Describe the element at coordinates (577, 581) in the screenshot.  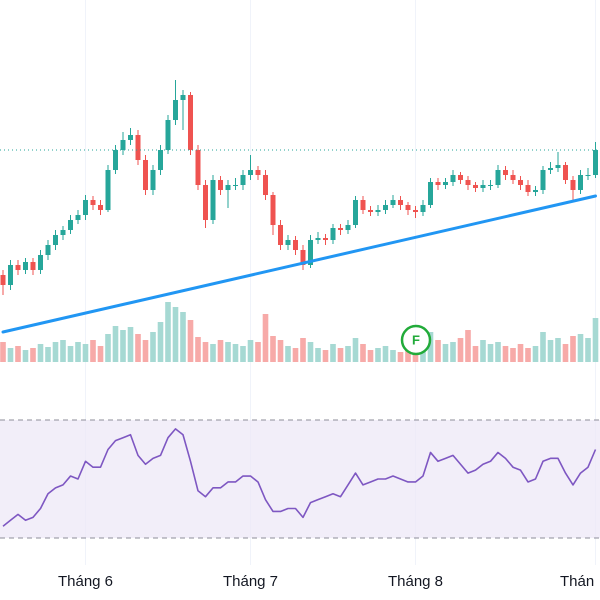
I see `x-tick-label: Thán` at that location.